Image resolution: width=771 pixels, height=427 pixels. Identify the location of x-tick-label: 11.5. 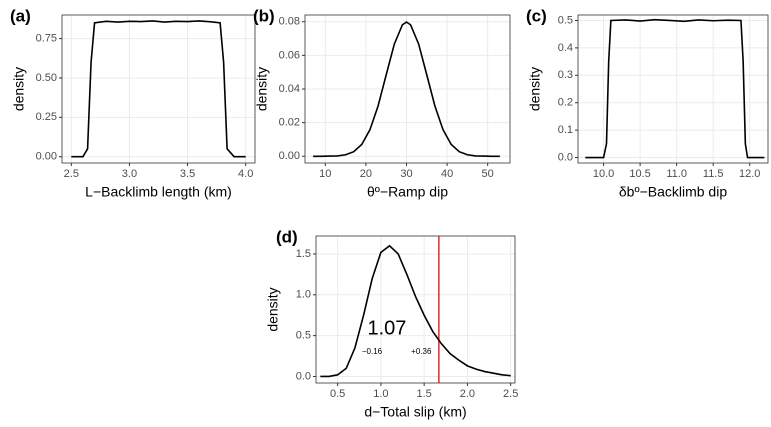
(713, 174).